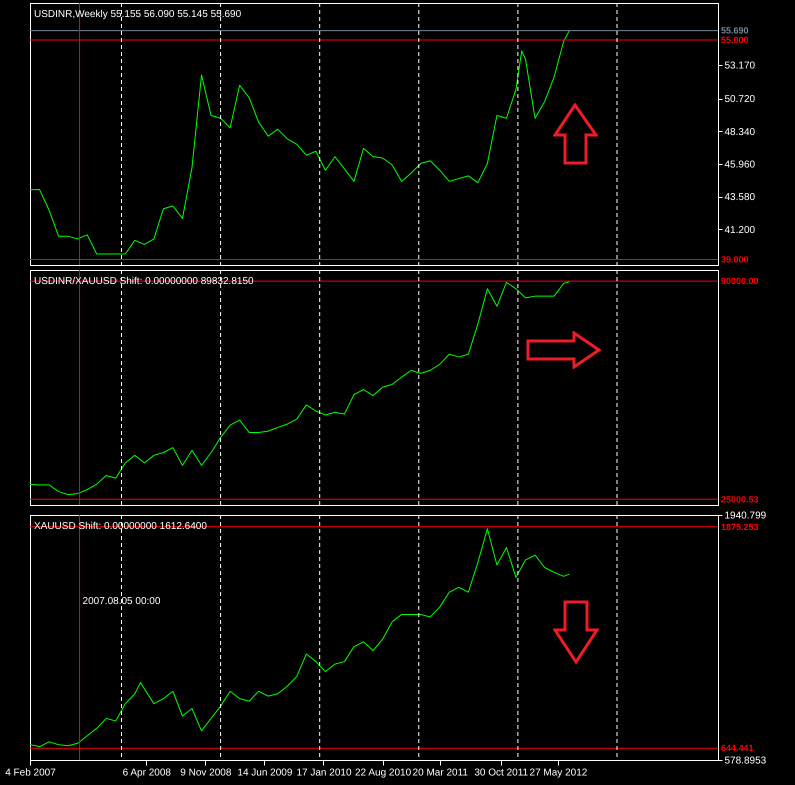  I want to click on x-tick-label: 14 Jun 2009, so click(265, 773).